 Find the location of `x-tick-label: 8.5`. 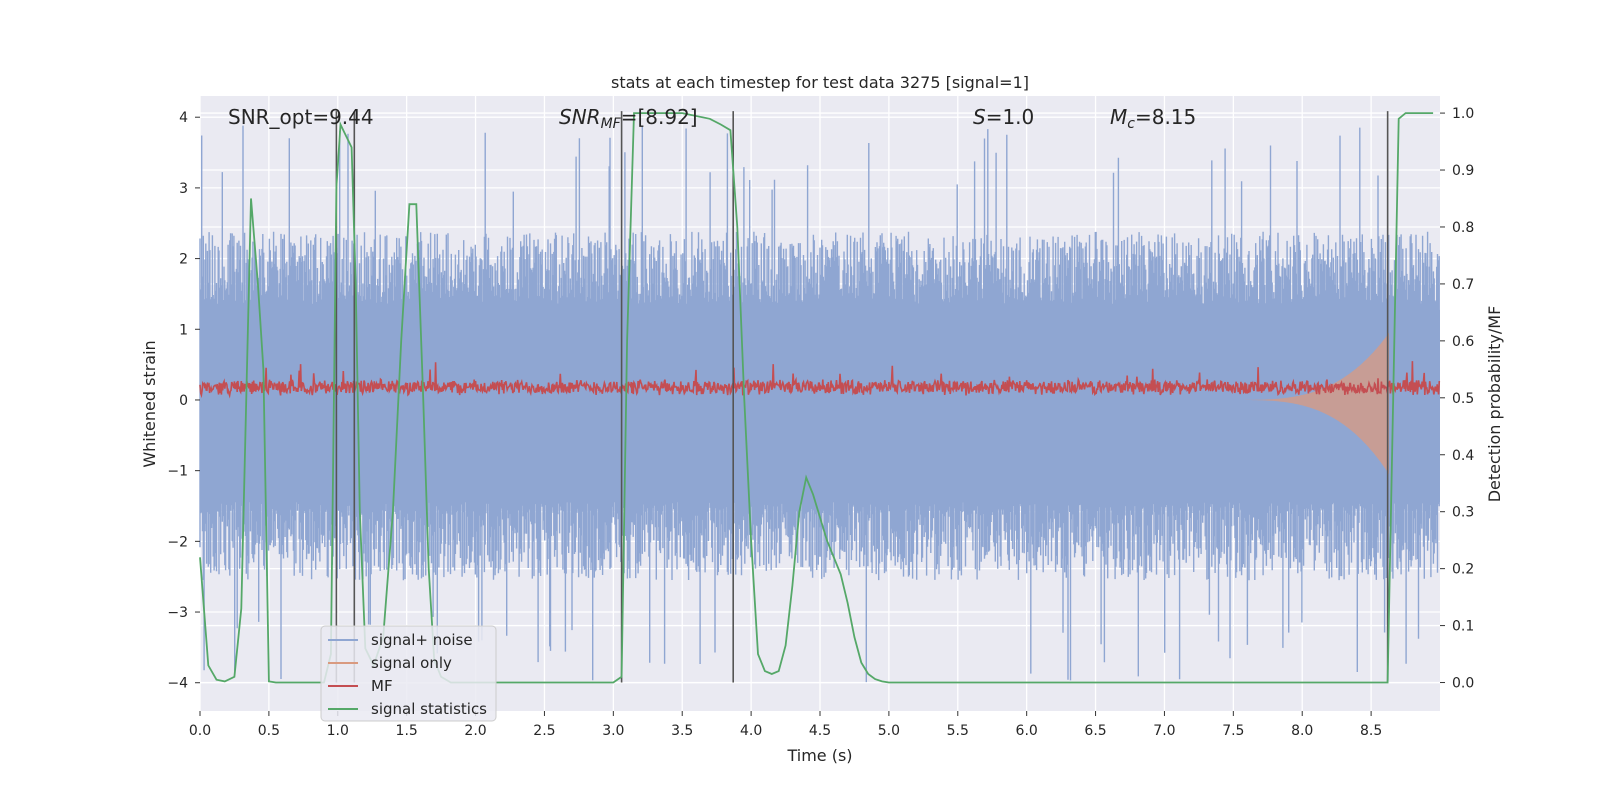

x-tick-label: 8.5 is located at coordinates (1371, 731).